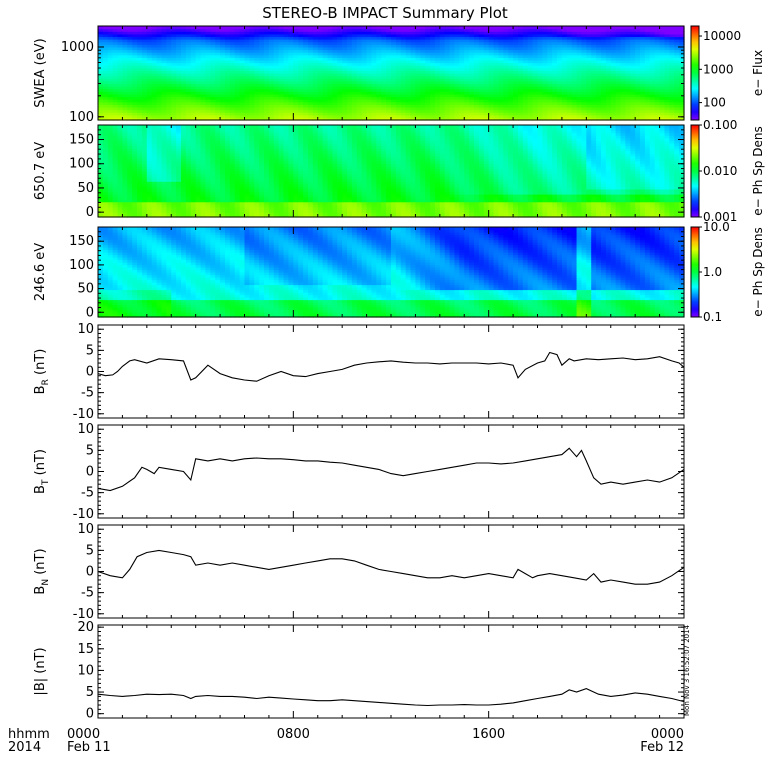 This screenshot has width=780, height=784. I want to click on swea-ytick-label: 100, so click(81, 117).